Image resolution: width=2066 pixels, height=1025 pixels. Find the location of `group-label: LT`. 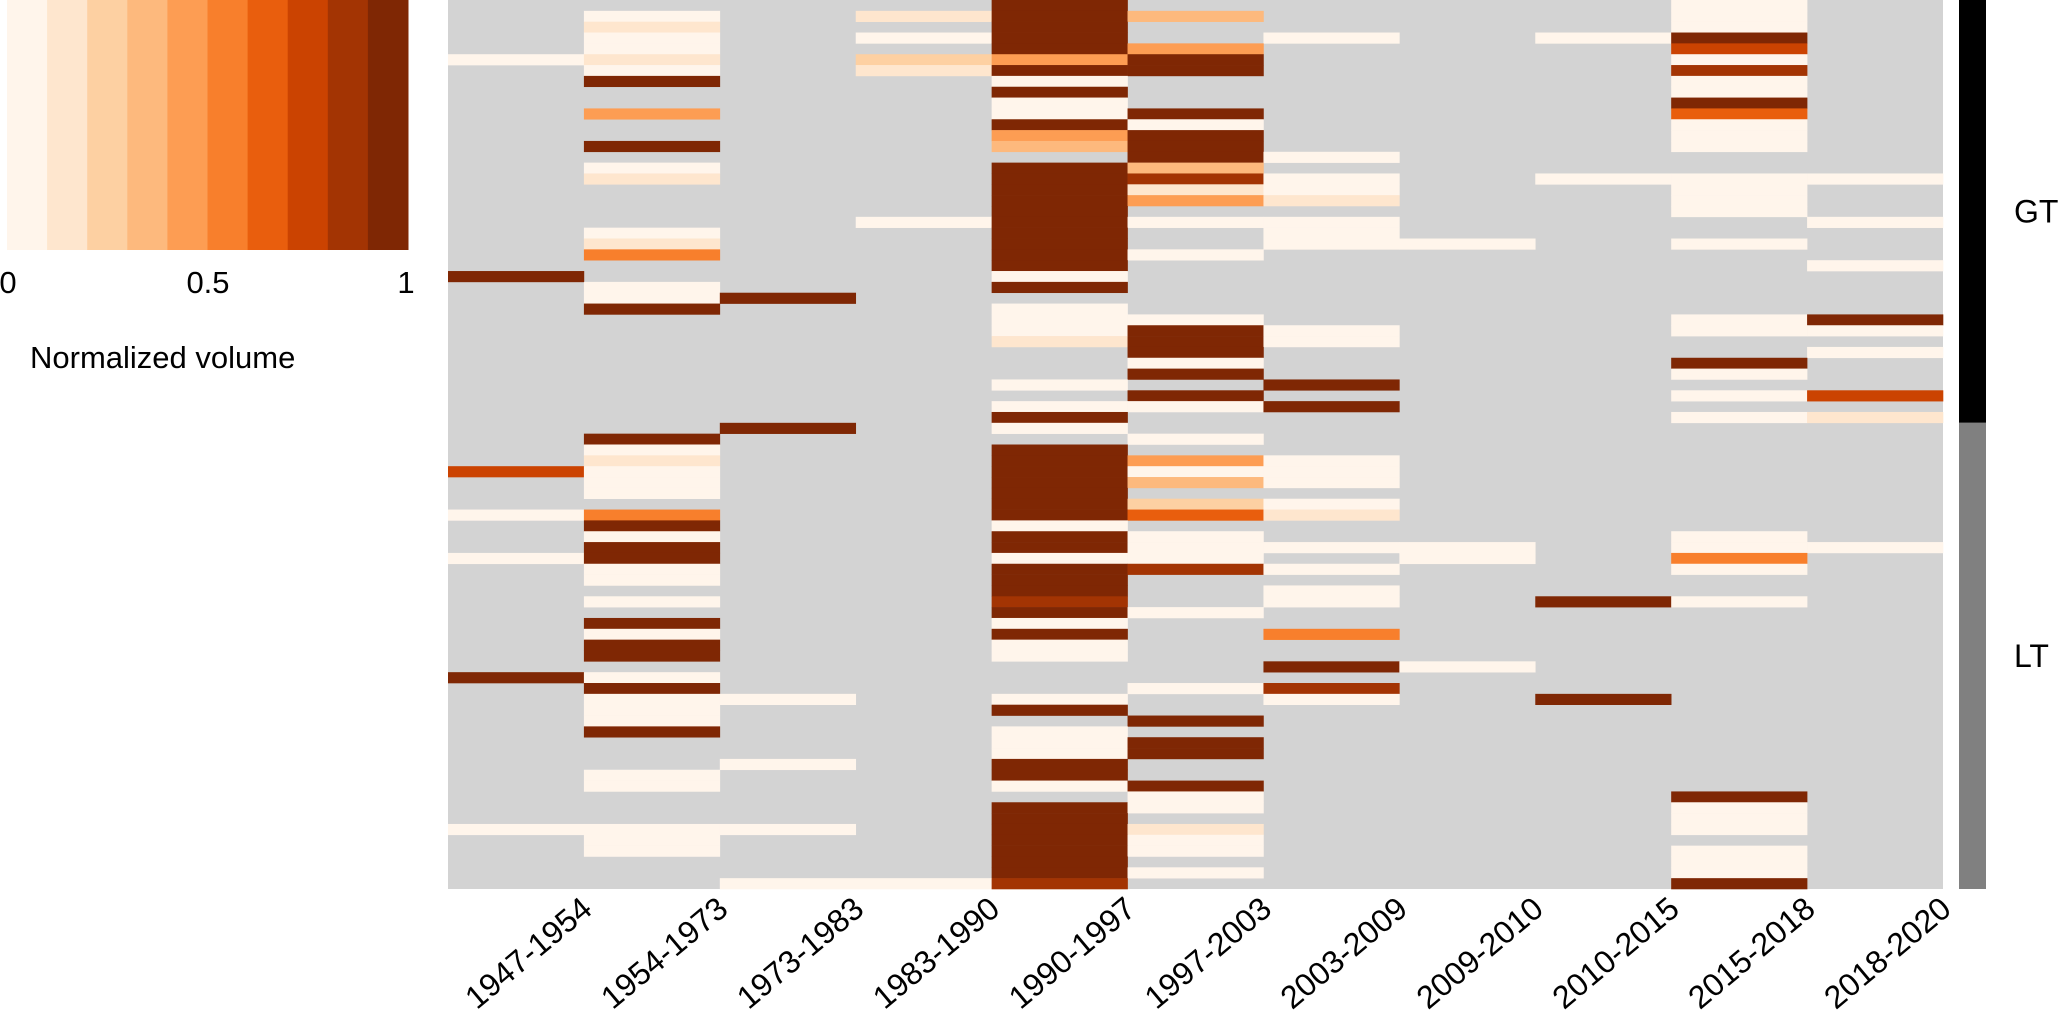

group-label: LT is located at coordinates (2031, 656).